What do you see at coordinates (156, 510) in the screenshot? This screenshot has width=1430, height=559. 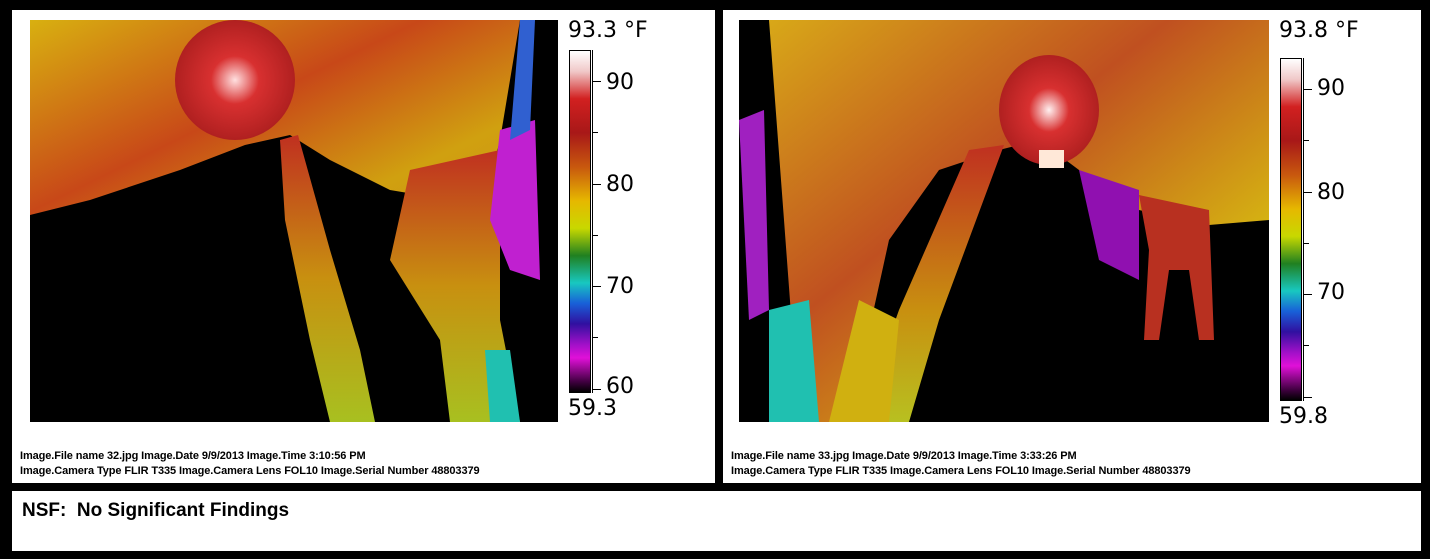 I see `findings-text: NSF: No Significant Findings` at bounding box center [156, 510].